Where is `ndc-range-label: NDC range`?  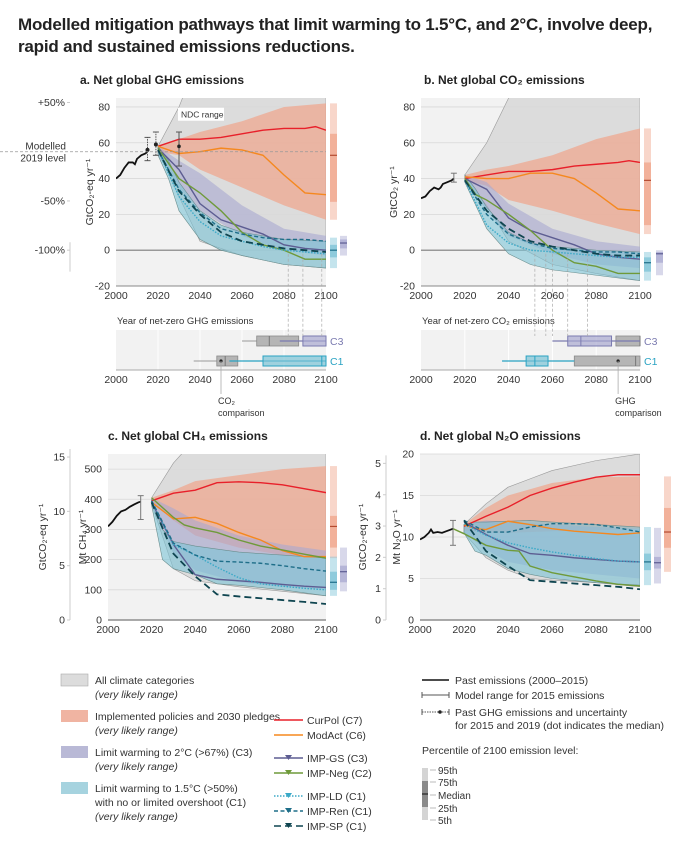
ndc-range-label: NDC range is located at coordinates (202, 115).